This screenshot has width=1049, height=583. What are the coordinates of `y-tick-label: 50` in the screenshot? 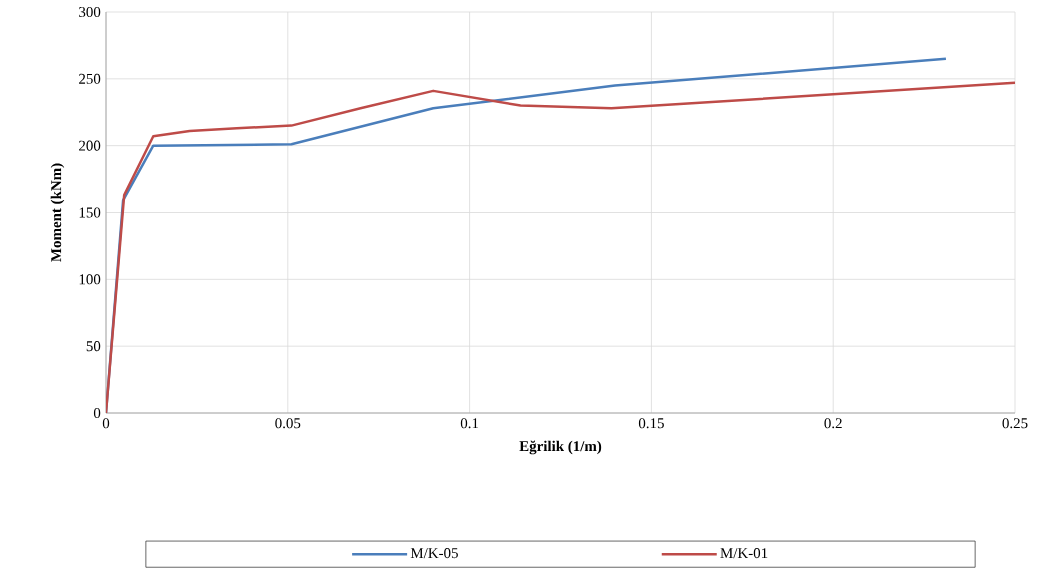 It's located at (93, 346).